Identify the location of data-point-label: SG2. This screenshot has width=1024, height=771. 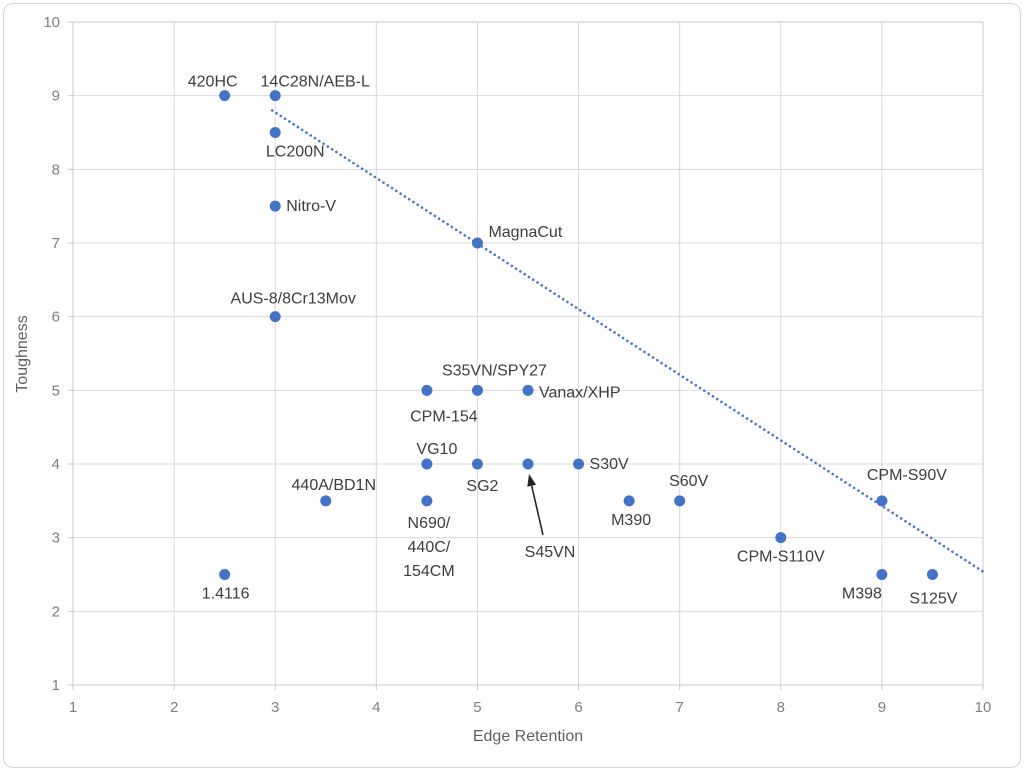
(482, 486).